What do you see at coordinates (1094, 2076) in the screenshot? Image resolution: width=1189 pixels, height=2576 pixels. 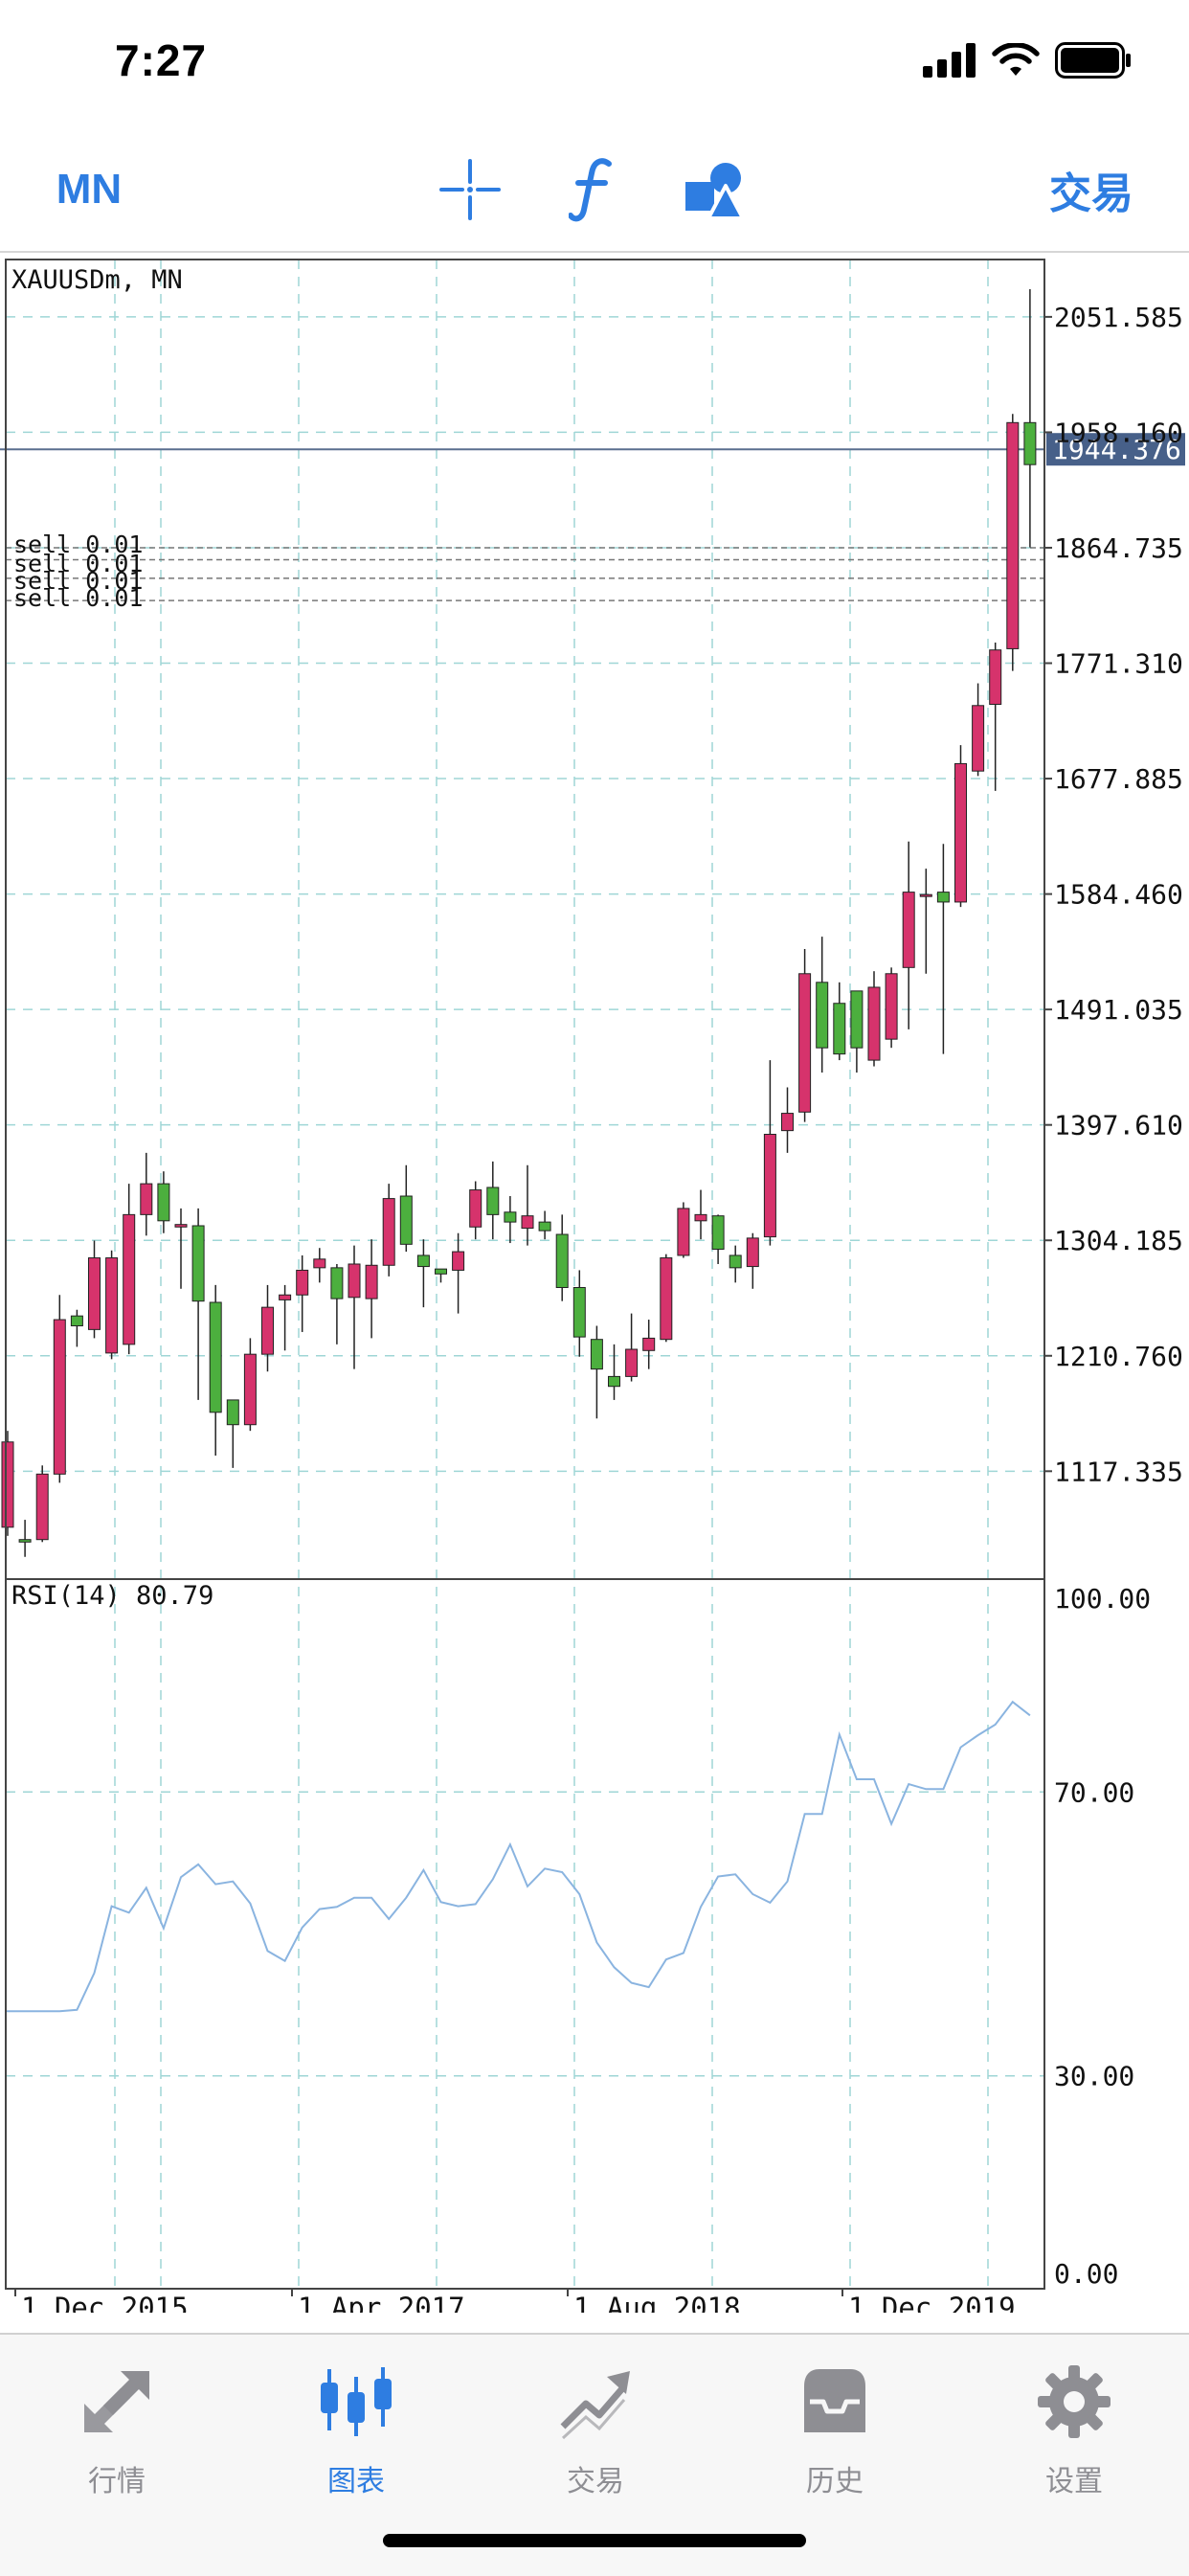 I see `rsi-tick-label: 30.00` at bounding box center [1094, 2076].